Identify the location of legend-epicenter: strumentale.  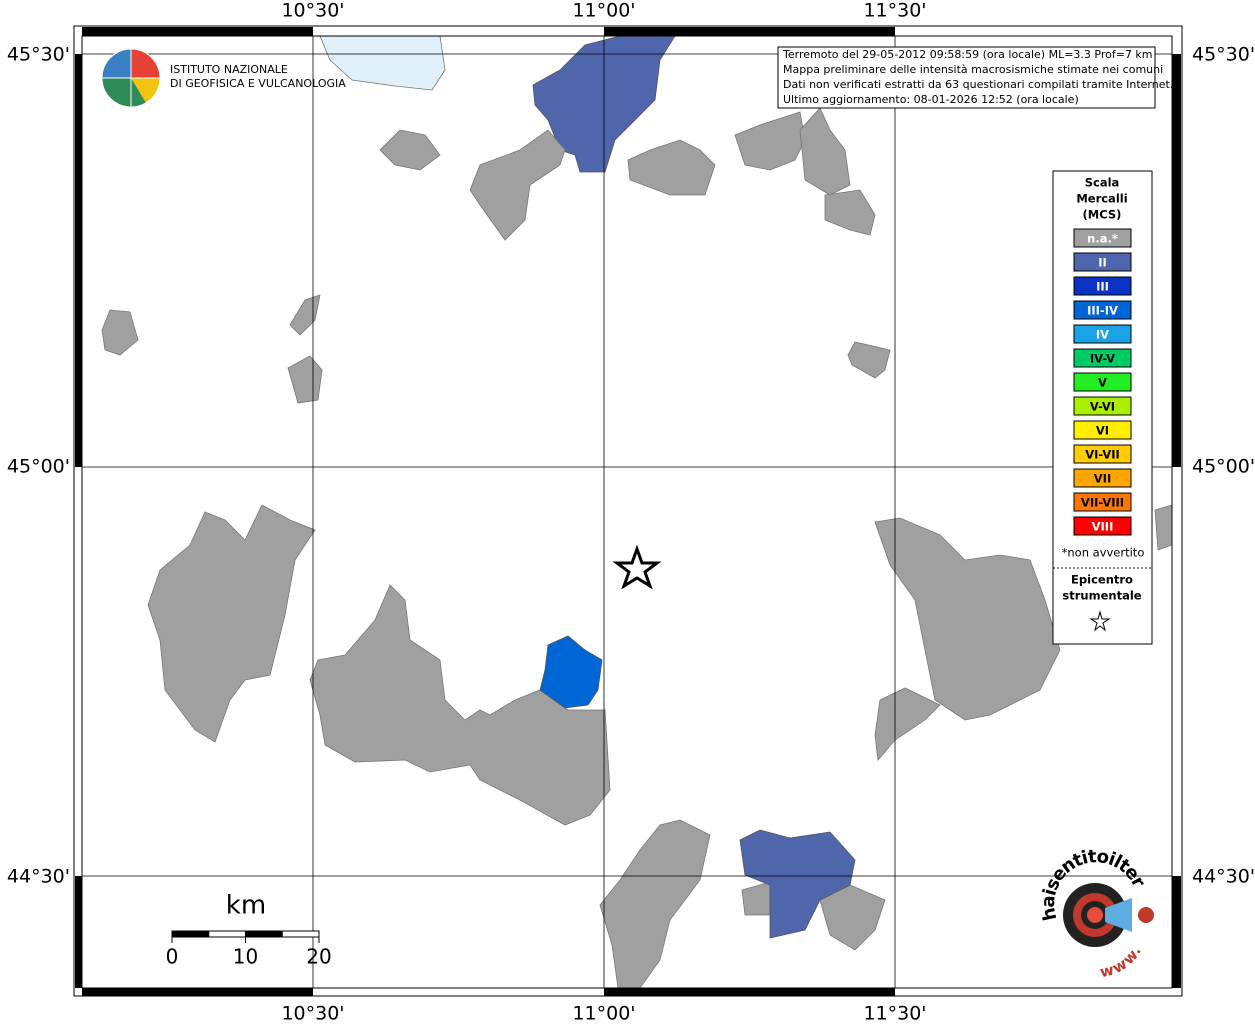
(1101, 596).